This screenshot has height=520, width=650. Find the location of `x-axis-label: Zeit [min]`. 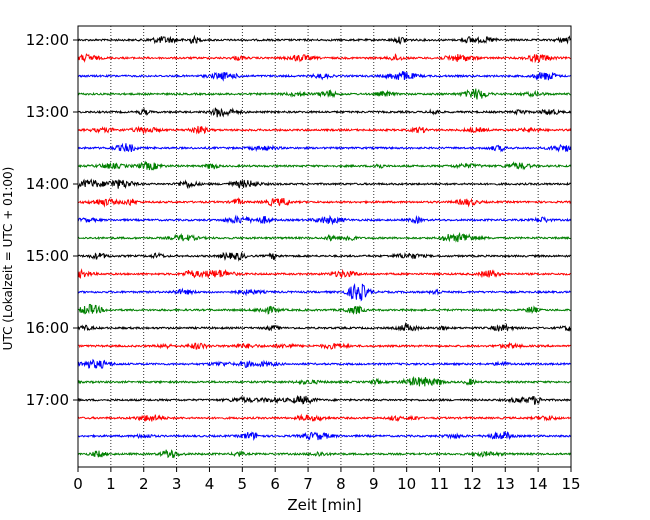

x-axis-label: Zeit [min] is located at coordinates (324, 505).